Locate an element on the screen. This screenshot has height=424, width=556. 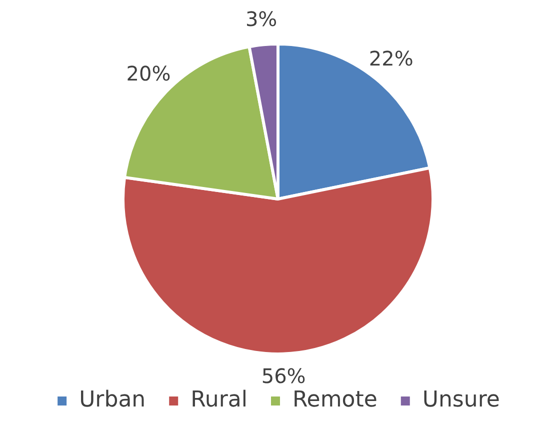
legend-label: Rural is located at coordinates (219, 400).